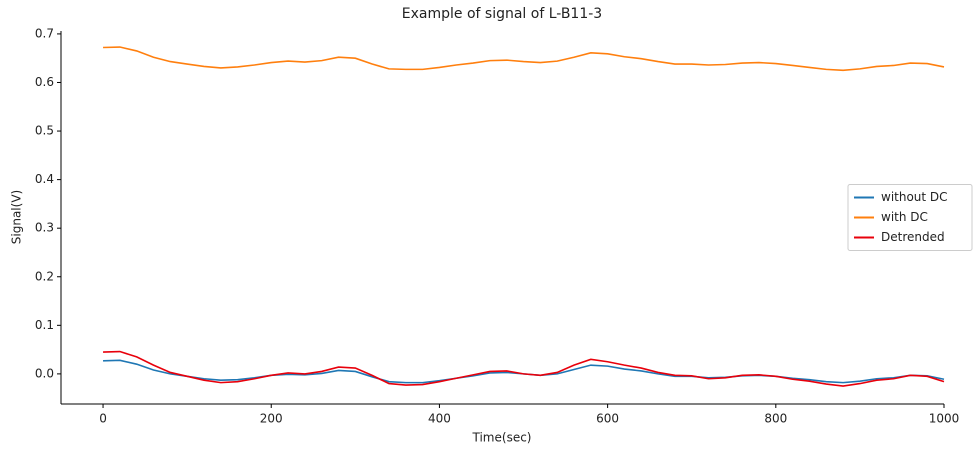  What do you see at coordinates (439, 419) in the screenshot?
I see `x-tick-label: 400` at bounding box center [439, 419].